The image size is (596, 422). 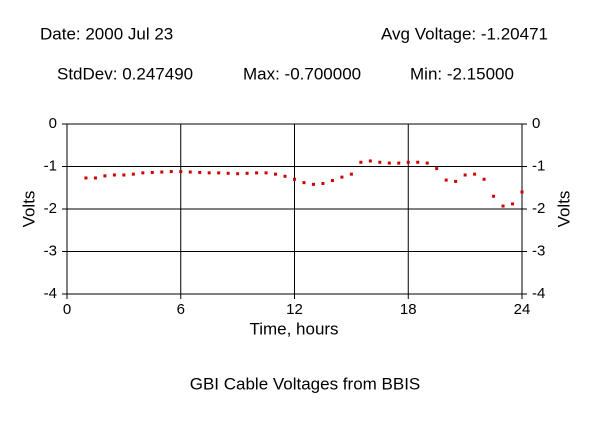 I want to click on y-axis-label: Volts, so click(x=28, y=209).